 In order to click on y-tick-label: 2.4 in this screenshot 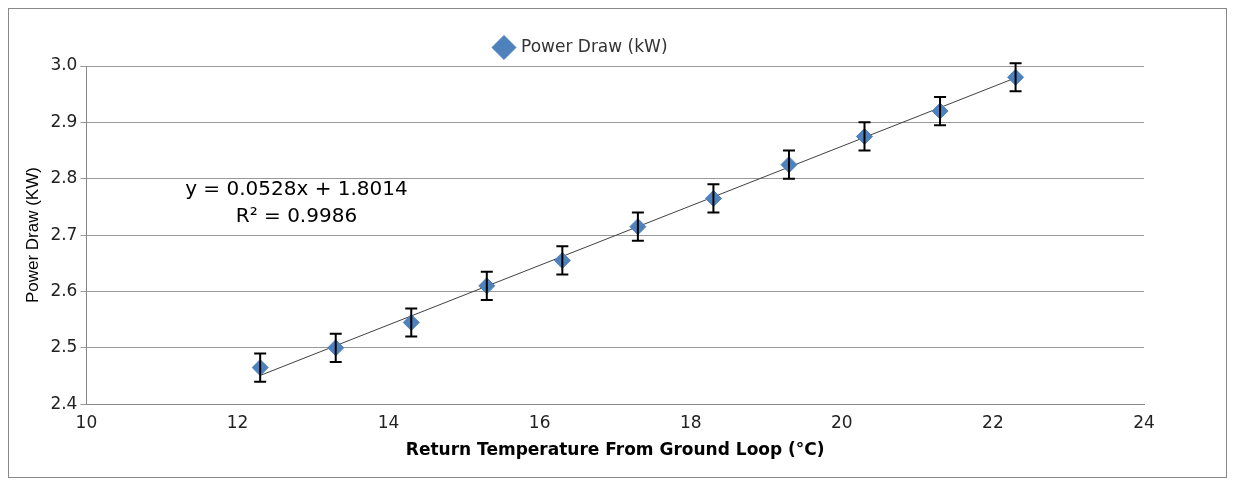, I will do `click(64, 402)`.